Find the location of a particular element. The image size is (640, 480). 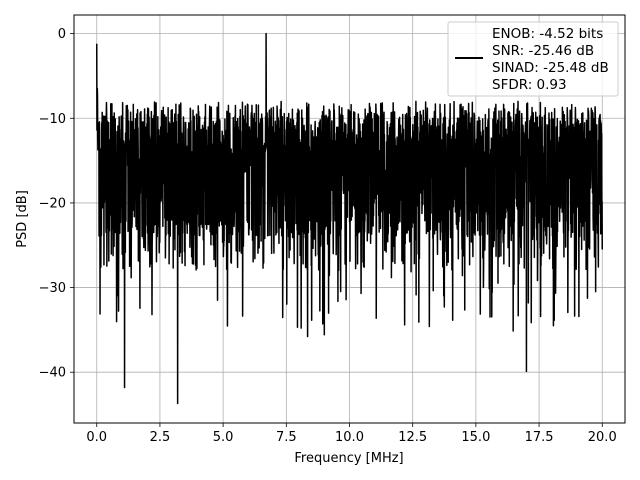

y-tick-label: −20 is located at coordinates (52, 203).